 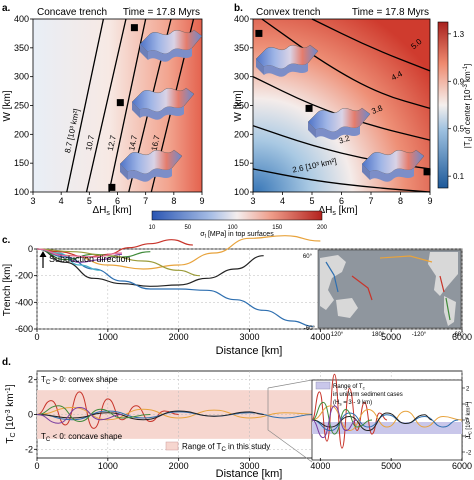 I want to click on inset-y-tick-label: -2, so click(x=469, y=454).